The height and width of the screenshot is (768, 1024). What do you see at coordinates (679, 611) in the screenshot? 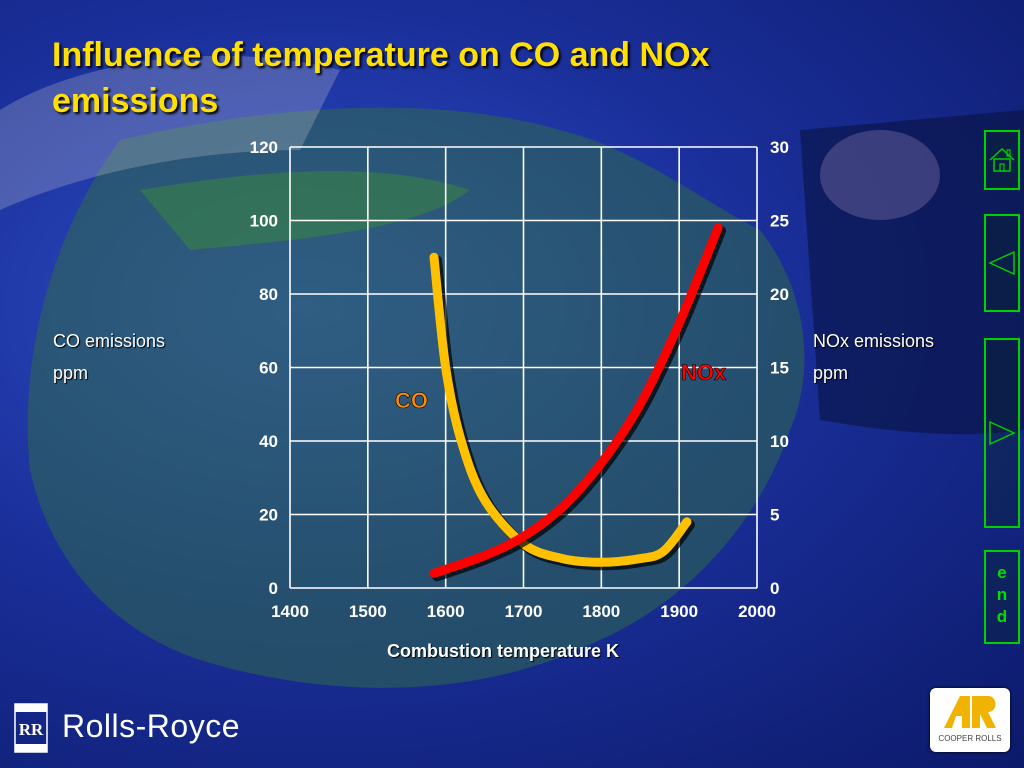
I see `x-tick-label: 1900` at bounding box center [679, 611].